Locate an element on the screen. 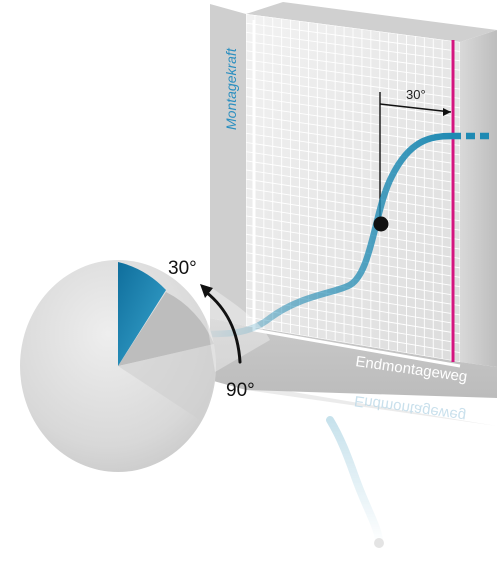  disc-wedge-grey is located at coordinates (166, 329).